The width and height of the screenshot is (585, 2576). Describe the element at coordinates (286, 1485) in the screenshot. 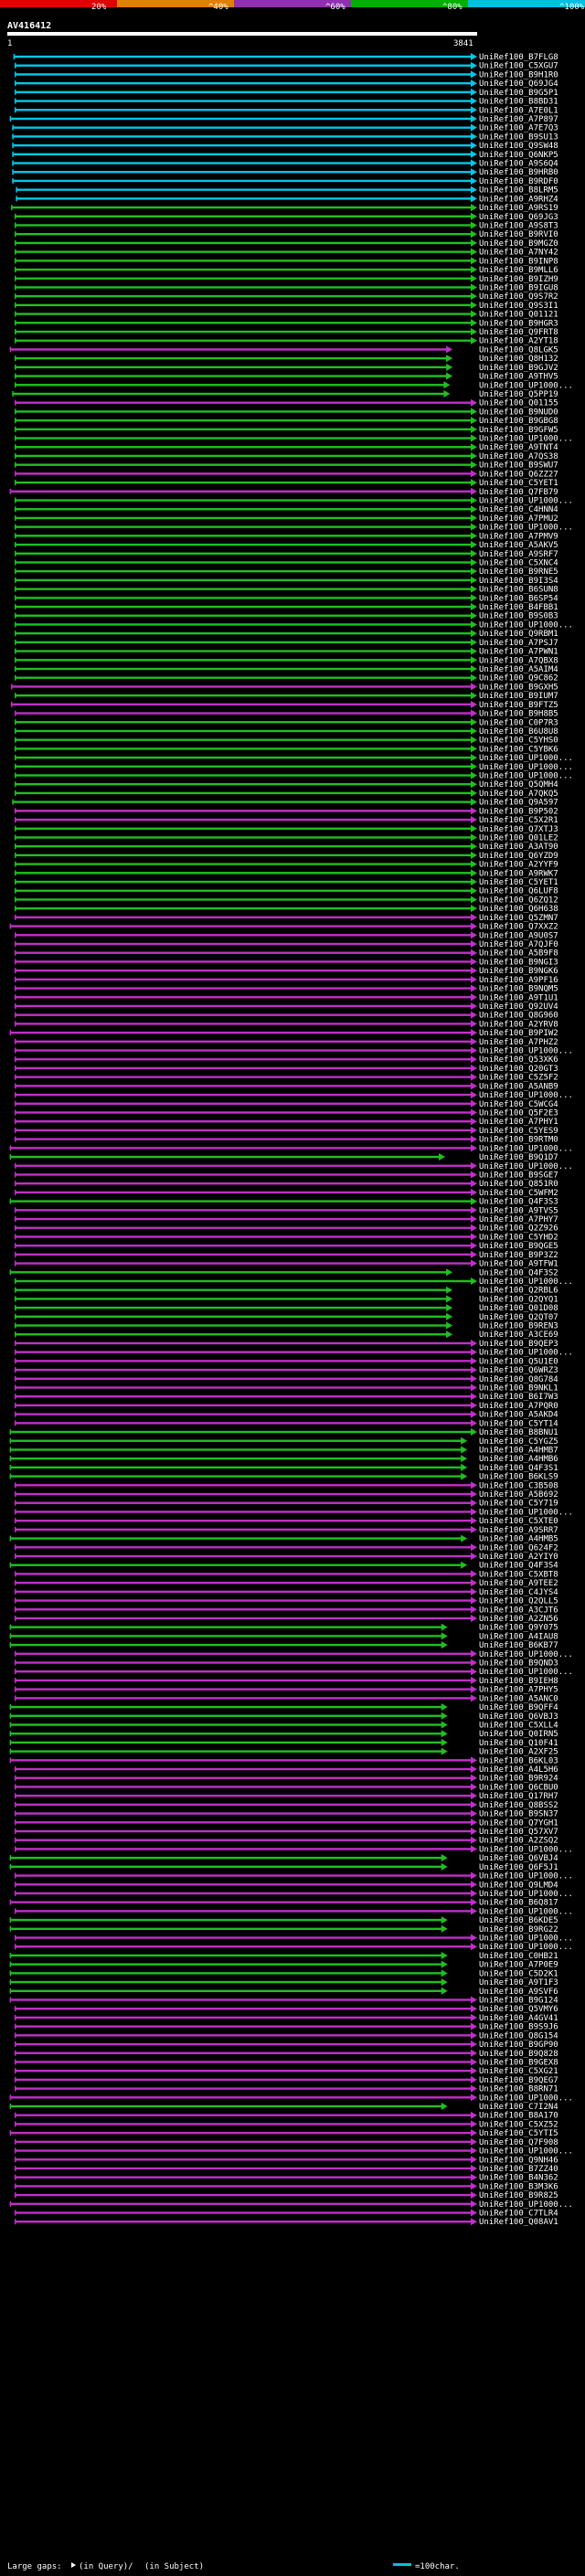

I see `hit-row: UniRef100_C3B508` at that location.